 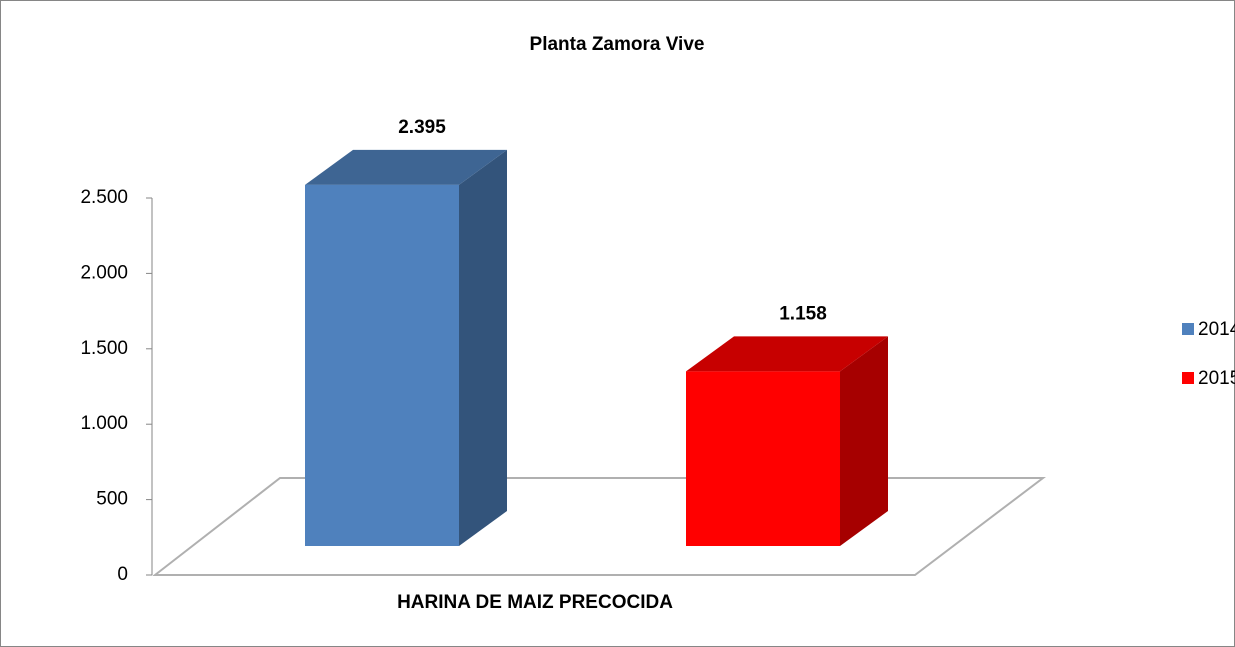 I want to click on value-label: 1.158, so click(x=803, y=313).